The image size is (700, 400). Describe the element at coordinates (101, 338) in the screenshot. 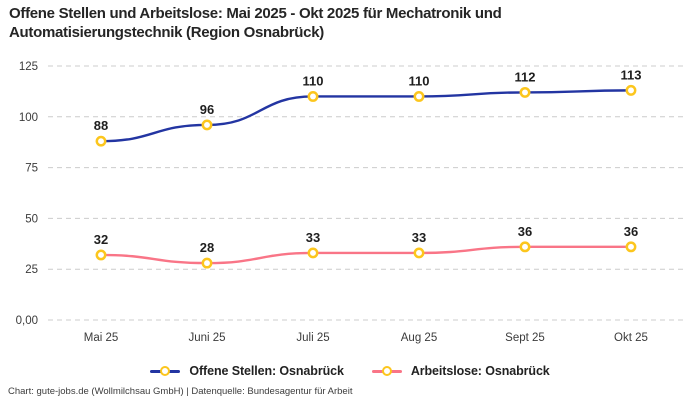

I see `x-tick-label: Mai 25` at that location.